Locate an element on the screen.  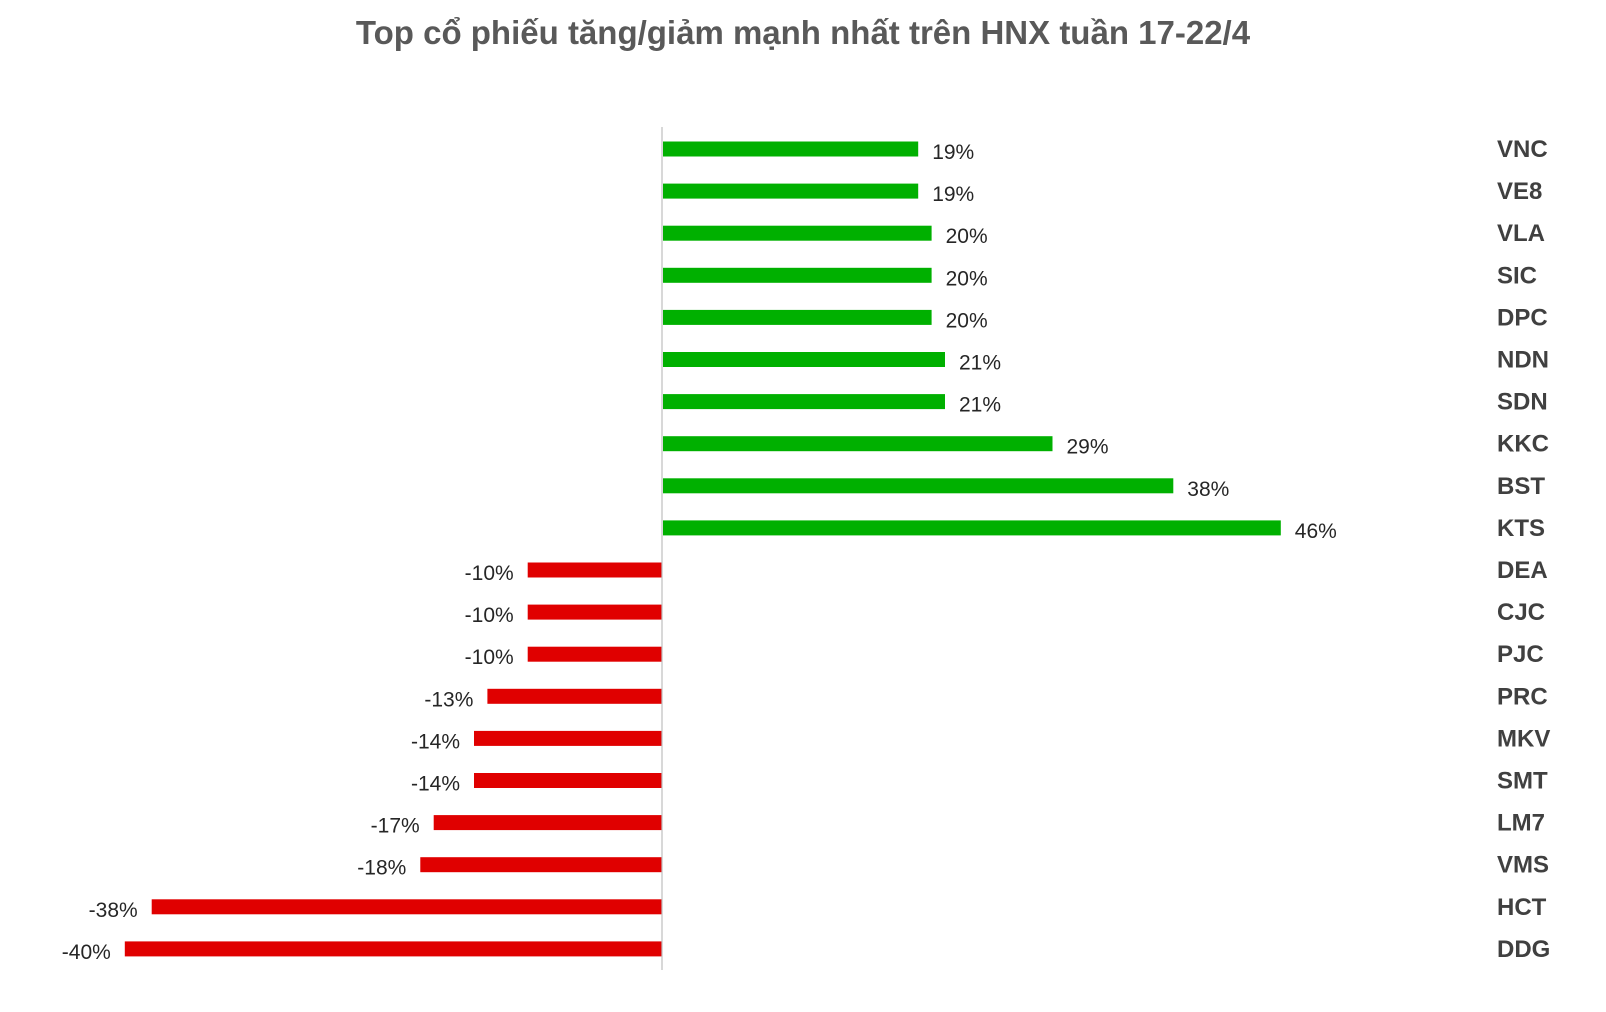
category-label-vms: VMS is located at coordinates (1523, 865).